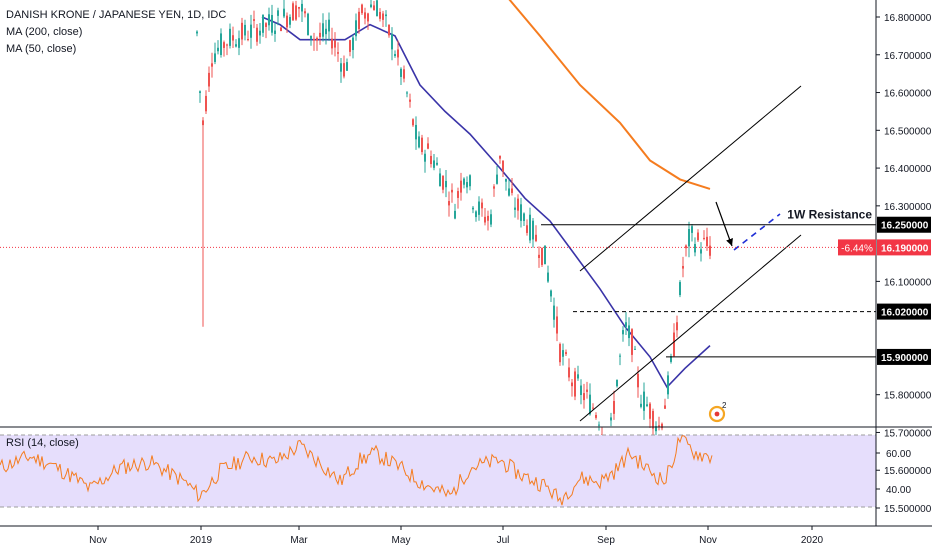  Describe the element at coordinates (904, 247) in the screenshot. I see `current-price-badge-bg` at that location.